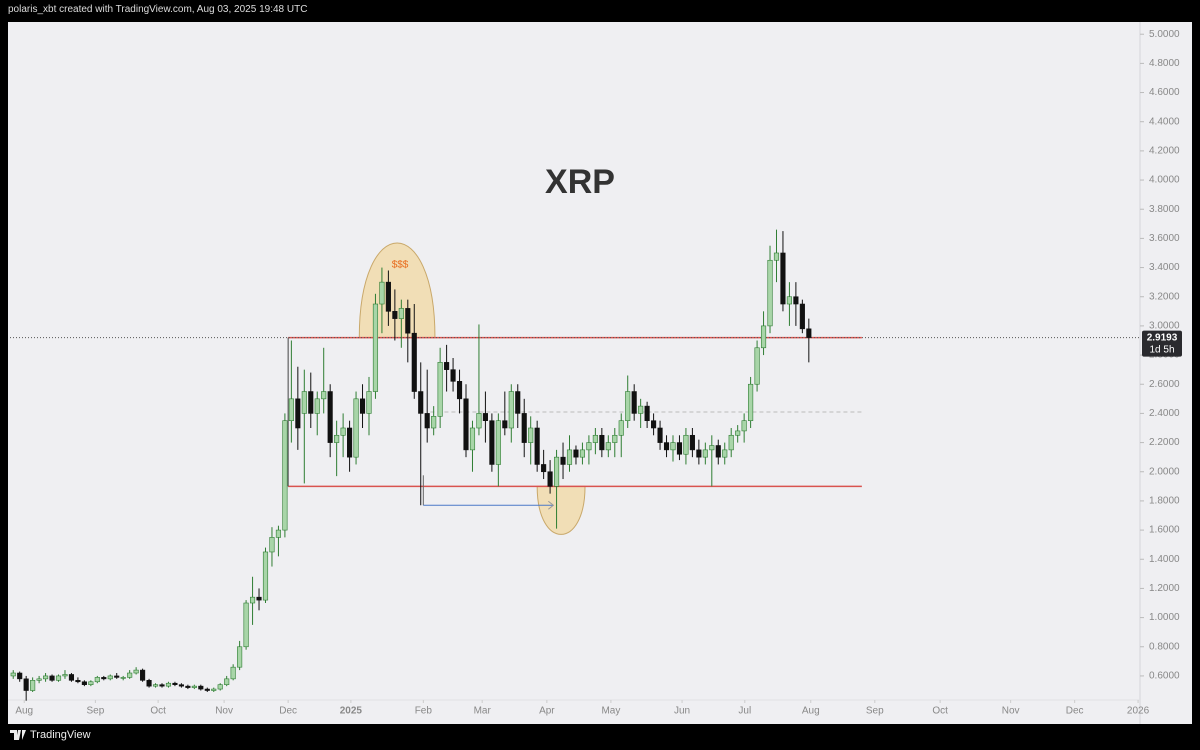  I want to click on countdown-label: 1d 5h, so click(1161, 349).